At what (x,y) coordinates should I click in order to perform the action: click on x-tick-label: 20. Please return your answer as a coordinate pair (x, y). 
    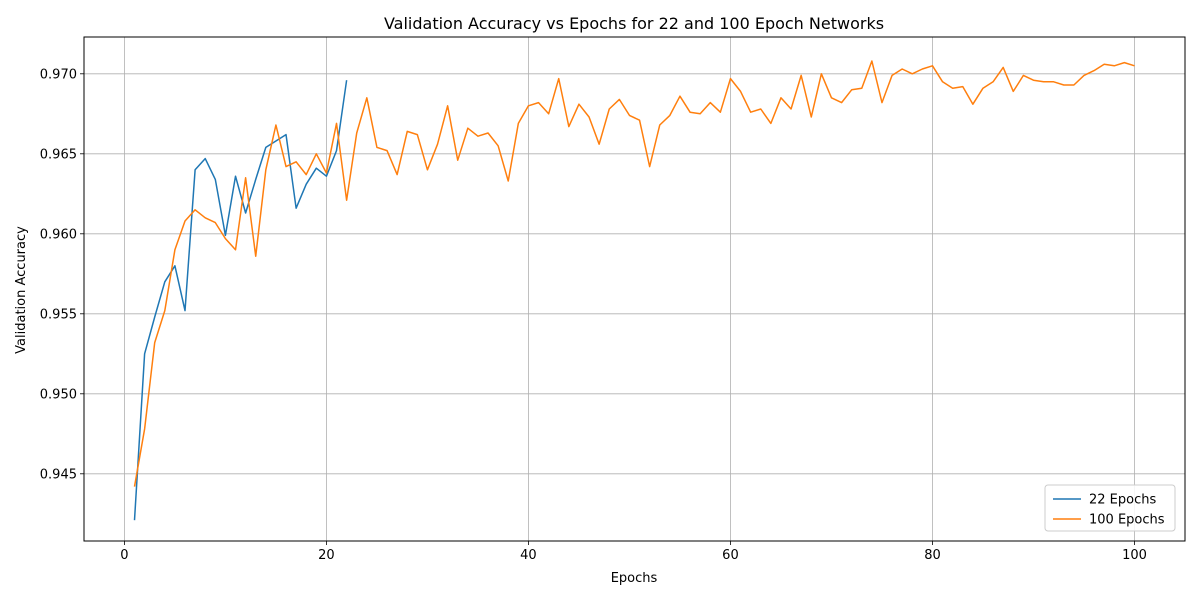
    Looking at the image, I should click on (326, 555).